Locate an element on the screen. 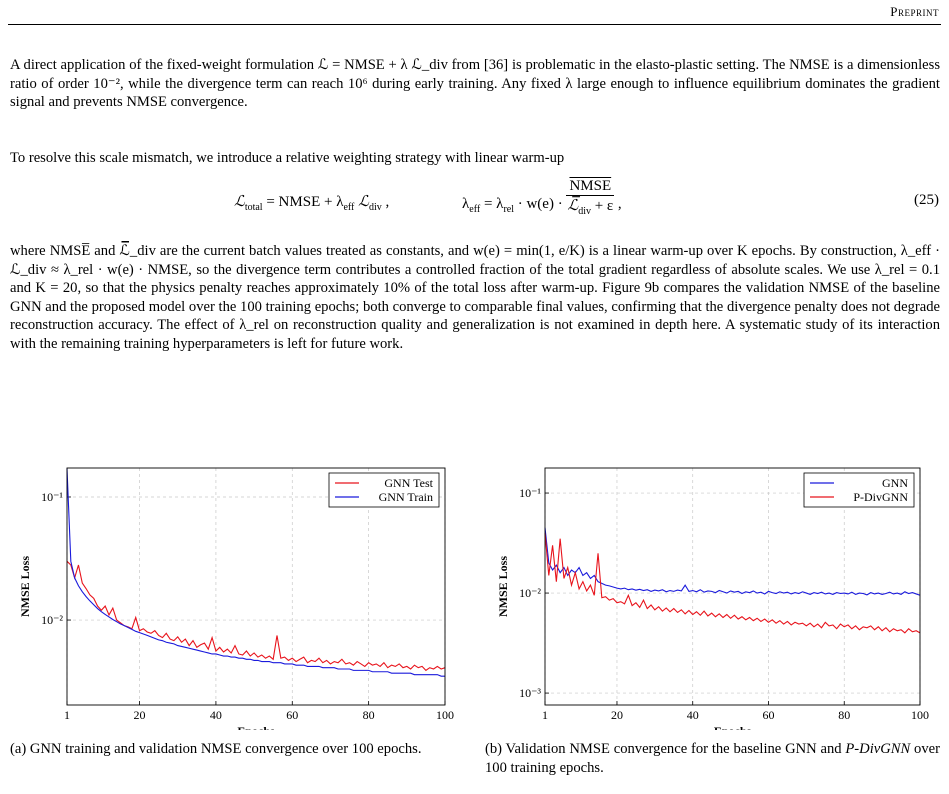  eq-sym: λ is located at coordinates (466, 203).